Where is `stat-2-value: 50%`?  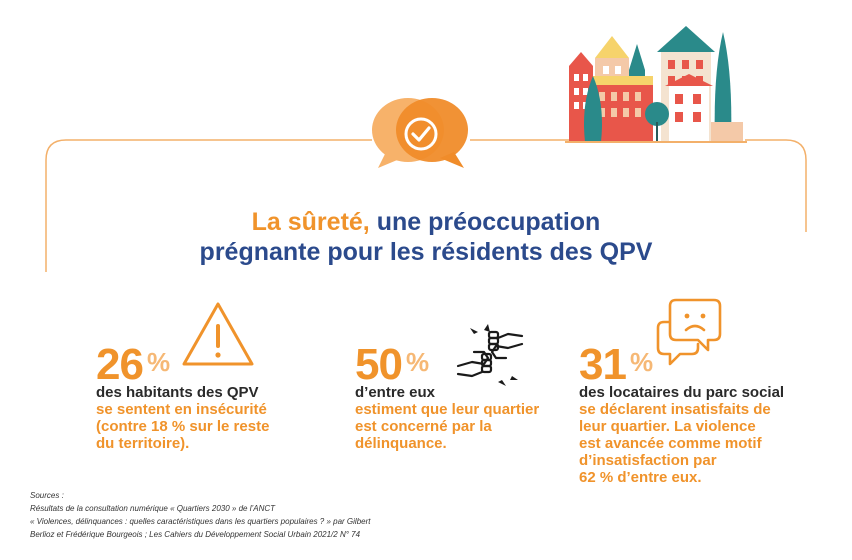 stat-2-value: 50% is located at coordinates (392, 364).